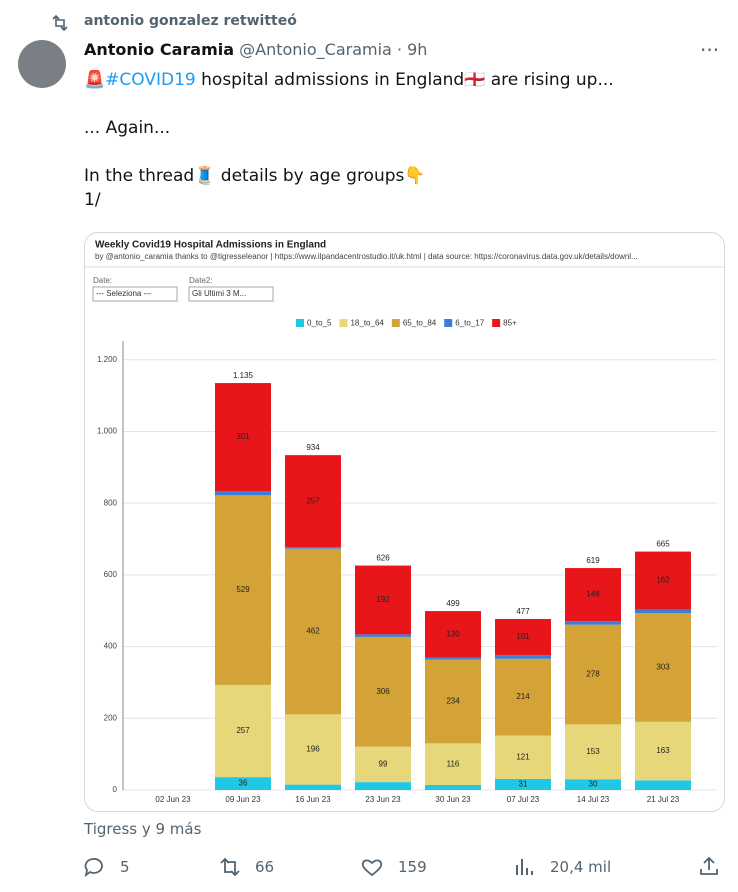  What do you see at coordinates (115, 789) in the screenshot?
I see `y-tick-label: 0` at bounding box center [115, 789].